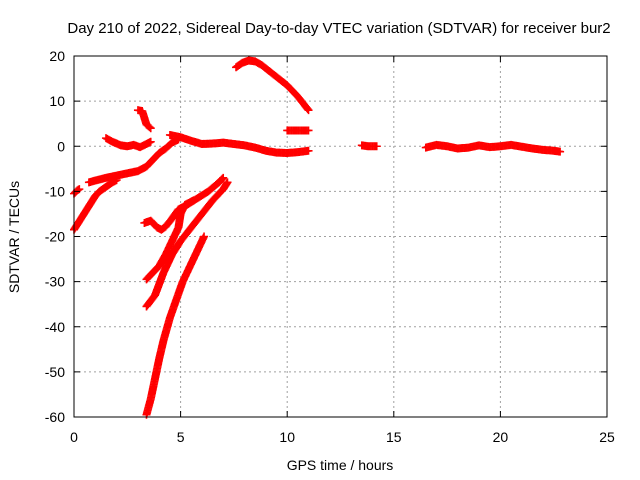 The width and height of the screenshot is (640, 480). I want to click on y-tick-label: -20, so click(55, 237).